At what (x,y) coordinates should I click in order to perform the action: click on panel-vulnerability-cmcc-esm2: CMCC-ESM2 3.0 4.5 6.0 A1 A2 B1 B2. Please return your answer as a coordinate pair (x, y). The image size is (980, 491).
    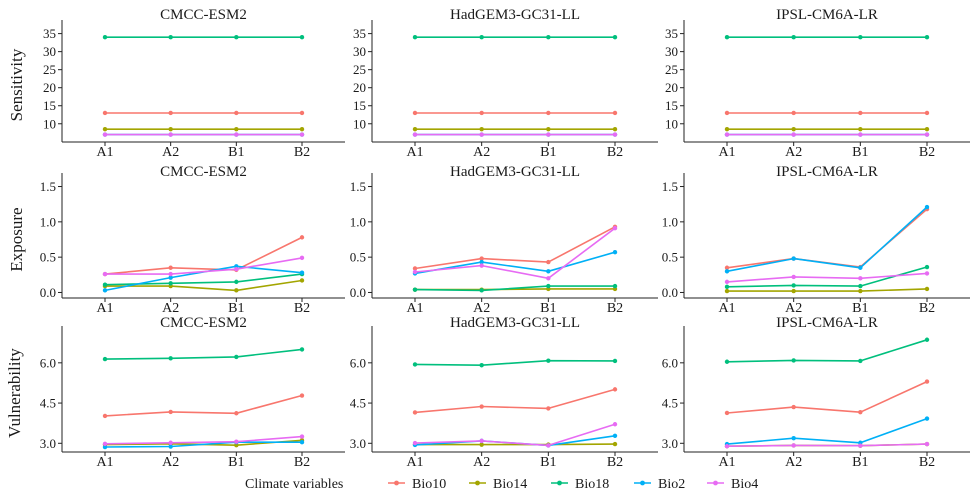
    Looking at the image, I should click on (192, 392).